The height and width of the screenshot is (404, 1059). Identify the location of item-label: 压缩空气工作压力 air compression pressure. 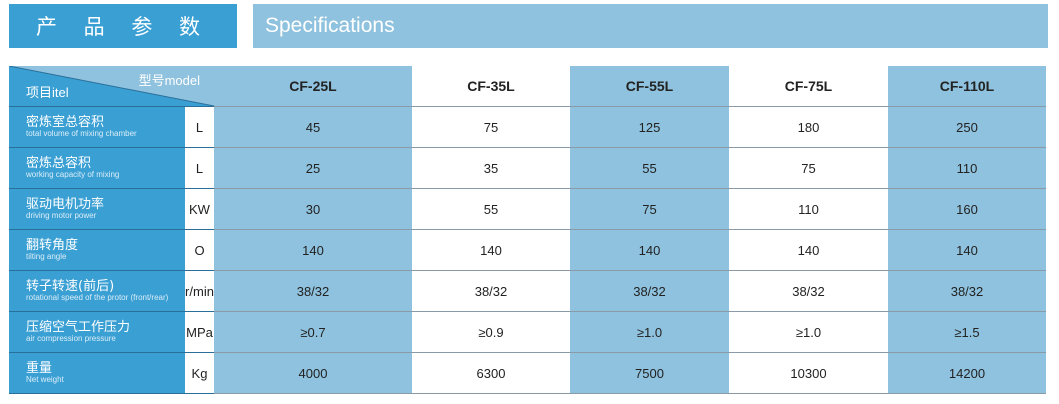
(97, 332).